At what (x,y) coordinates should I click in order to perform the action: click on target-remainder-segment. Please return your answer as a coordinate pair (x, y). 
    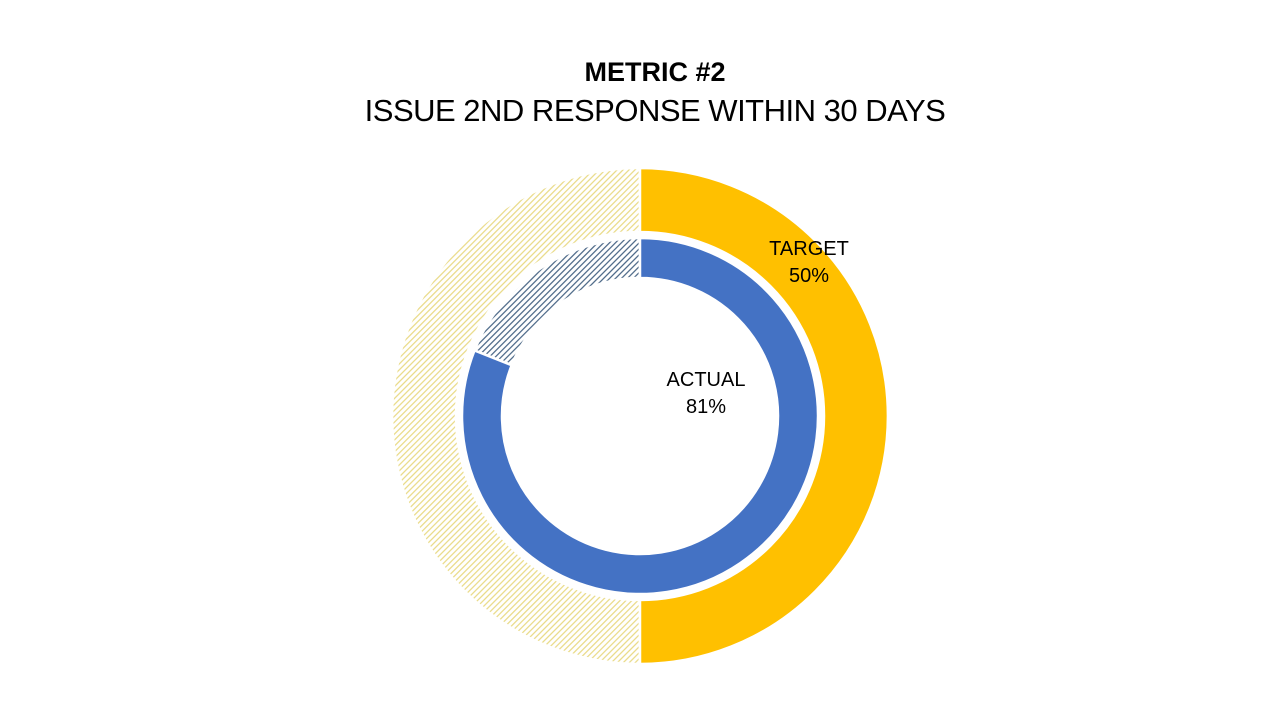
    Looking at the image, I should click on (516, 416).